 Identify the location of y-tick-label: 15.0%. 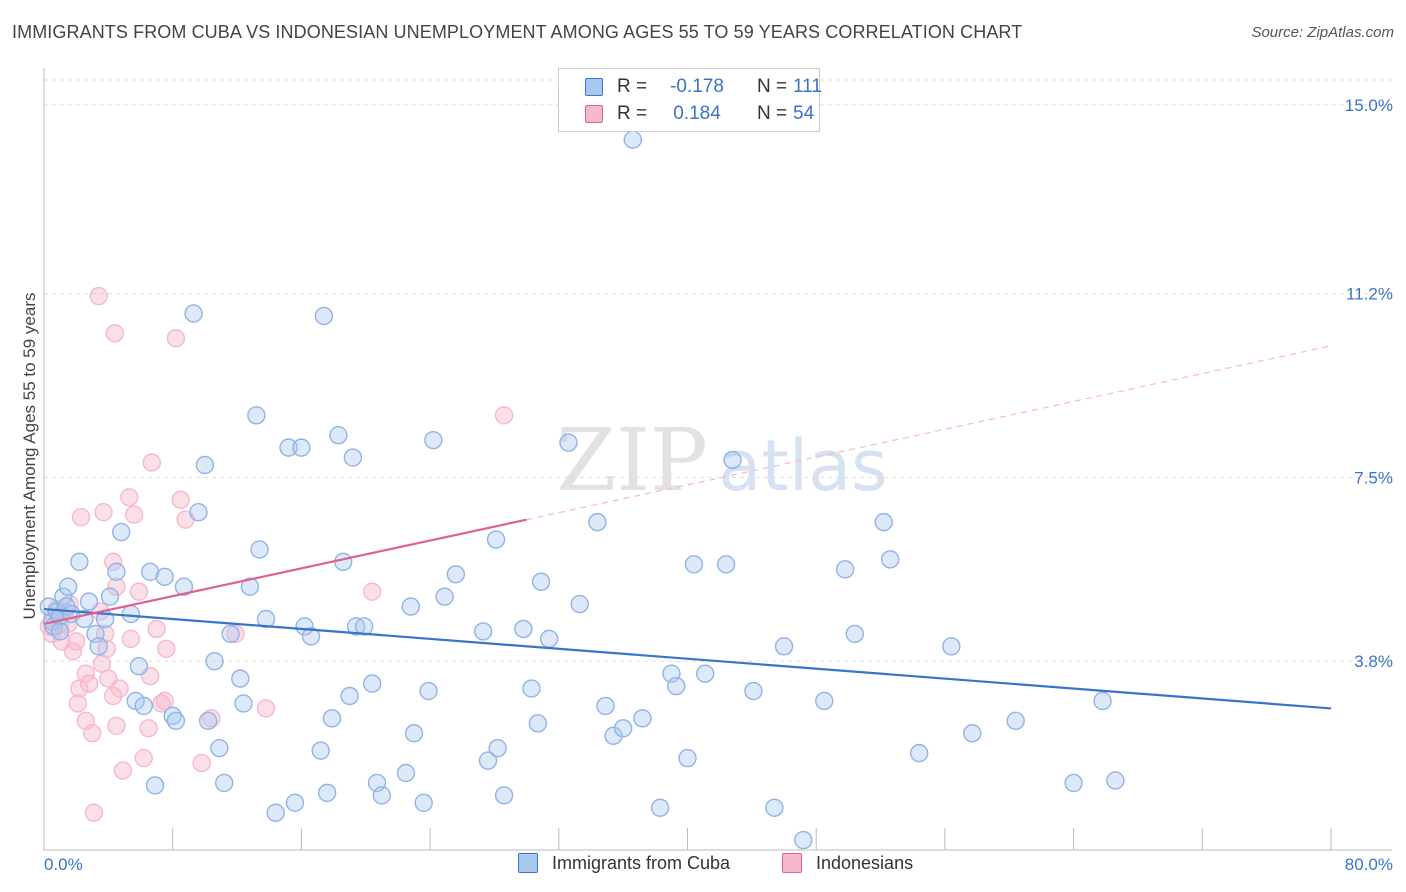
(1369, 105).